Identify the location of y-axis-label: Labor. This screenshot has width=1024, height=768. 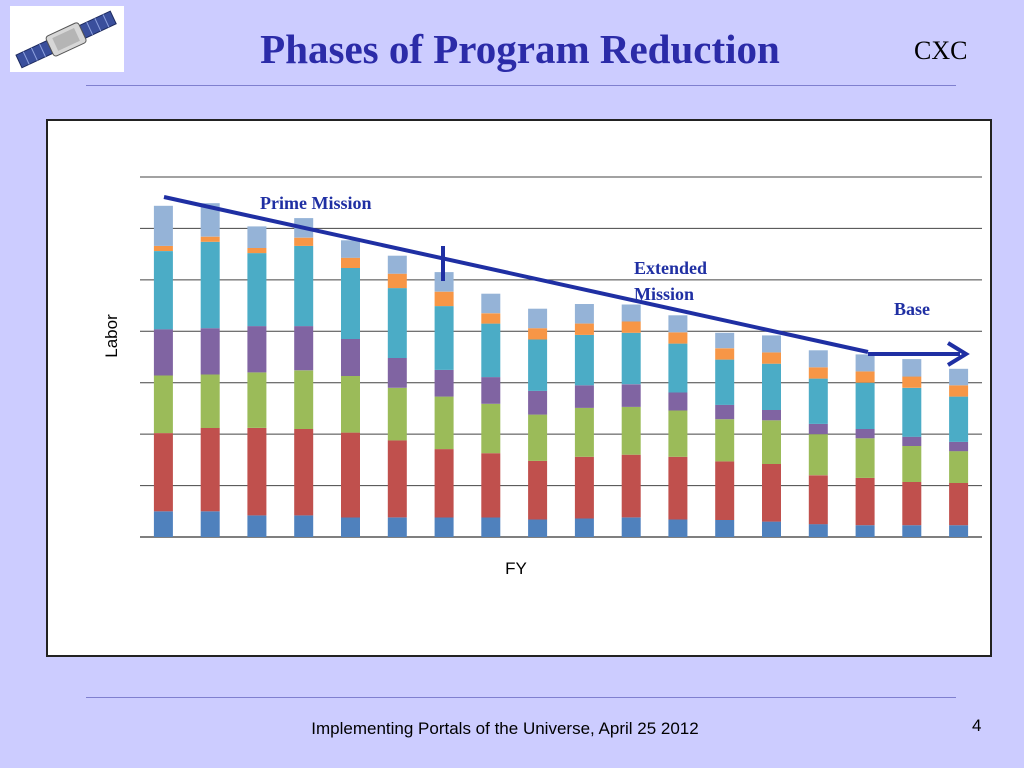
(111, 336).